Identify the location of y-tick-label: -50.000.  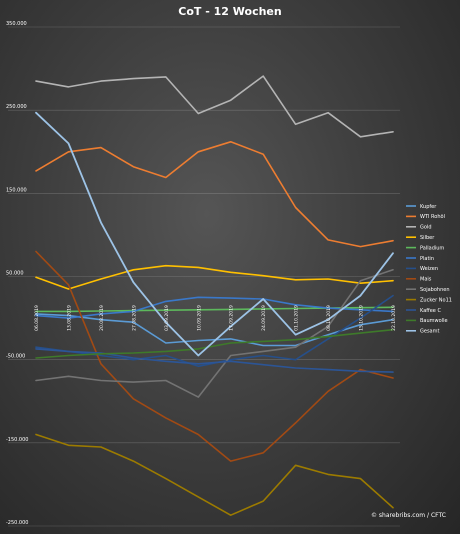
(15, 357).